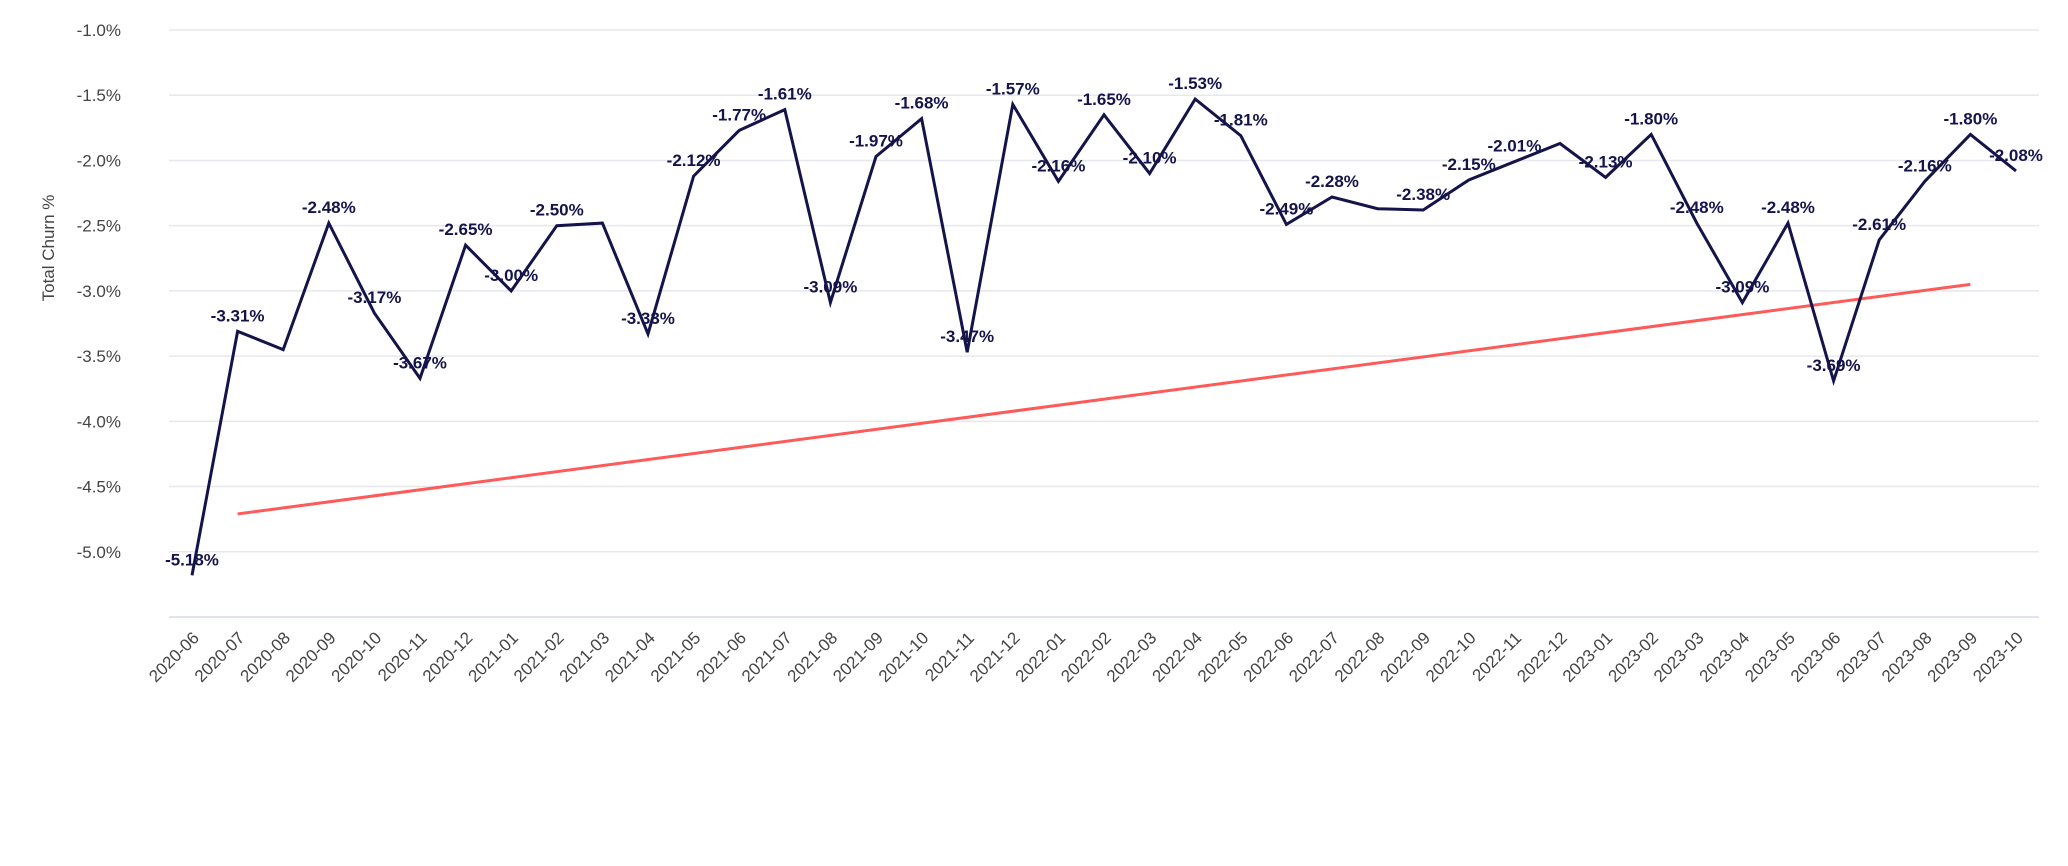 The image size is (2068, 866). Describe the element at coordinates (922, 103) in the screenshot. I see `data-label: -1.68%` at that location.